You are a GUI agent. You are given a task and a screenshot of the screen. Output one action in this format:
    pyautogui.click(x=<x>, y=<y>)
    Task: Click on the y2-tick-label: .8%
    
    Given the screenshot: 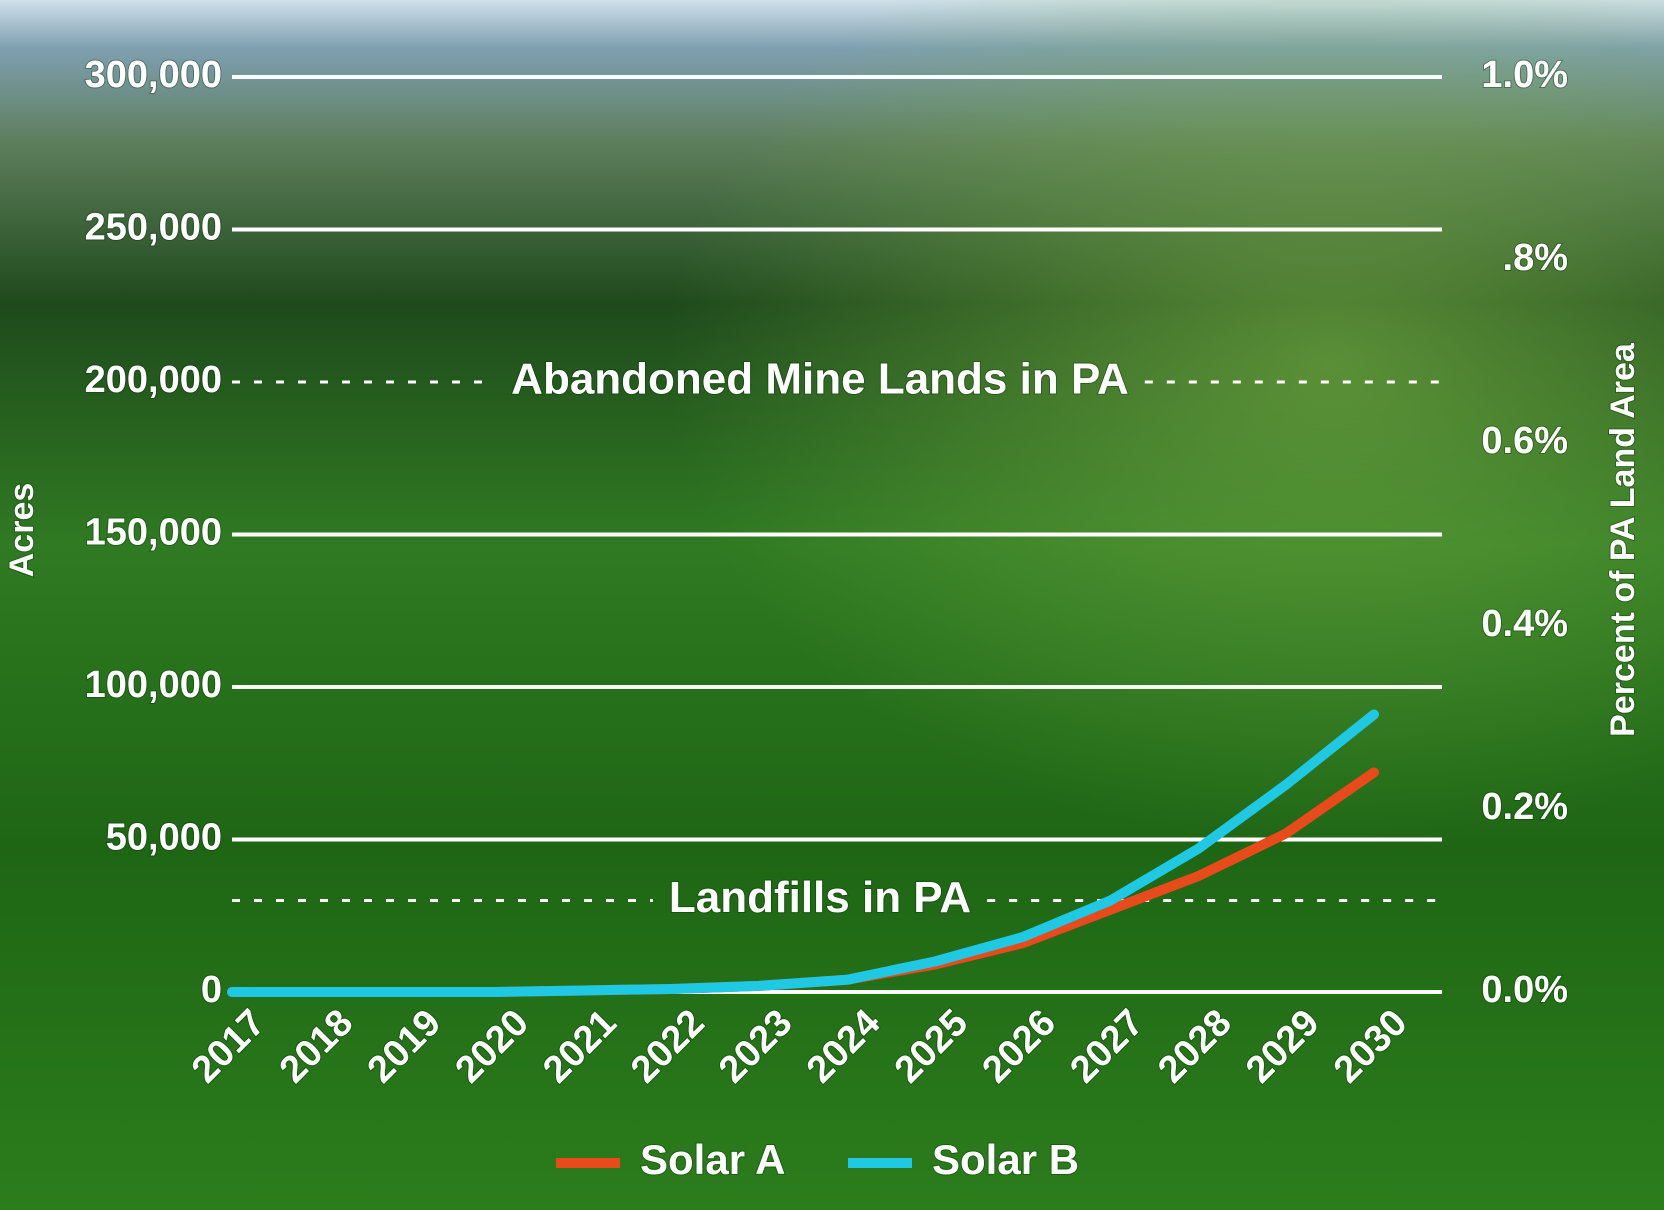 What is the action you would take?
    pyautogui.click(x=1535, y=258)
    